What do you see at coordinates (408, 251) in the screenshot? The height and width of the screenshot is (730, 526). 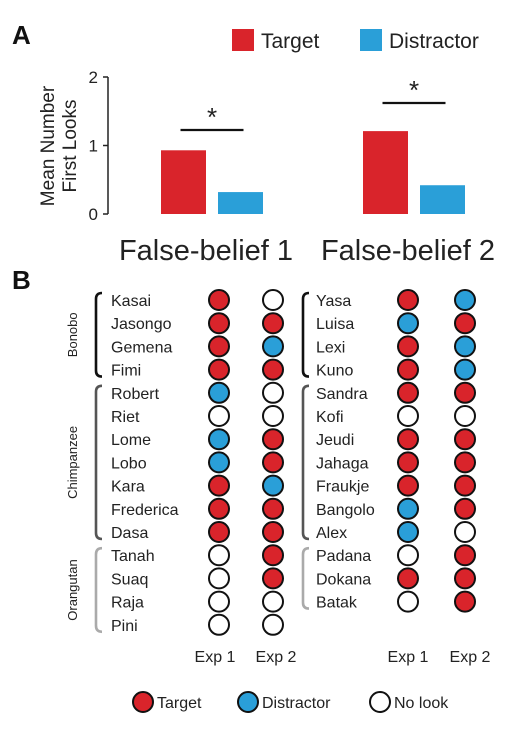 I see `category-label: False-belief 2` at bounding box center [408, 251].